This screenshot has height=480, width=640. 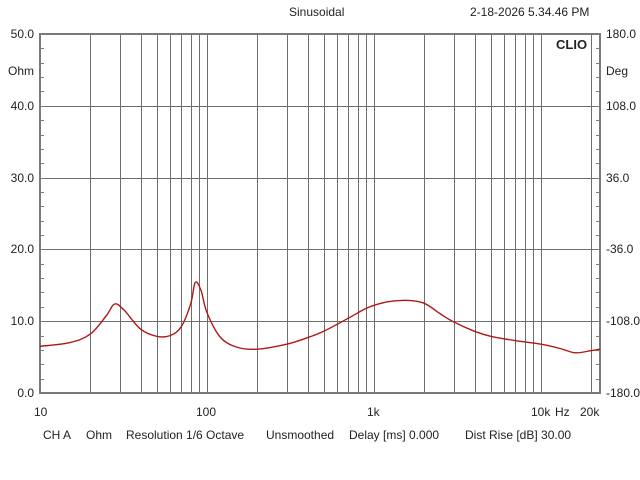 What do you see at coordinates (57, 435) in the screenshot?
I see `footer-channel: CH A` at bounding box center [57, 435].